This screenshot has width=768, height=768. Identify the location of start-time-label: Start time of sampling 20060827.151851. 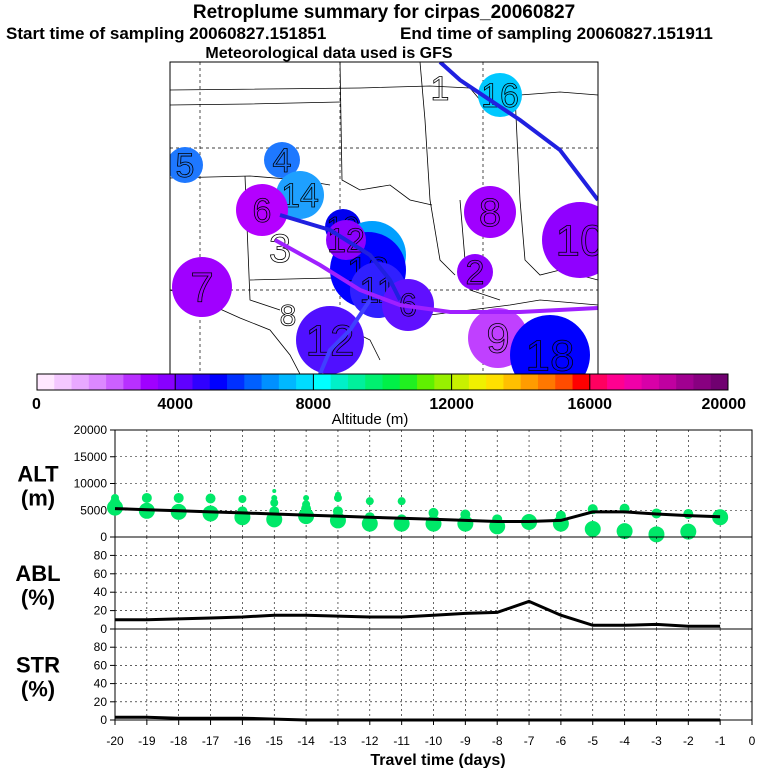
(166, 33).